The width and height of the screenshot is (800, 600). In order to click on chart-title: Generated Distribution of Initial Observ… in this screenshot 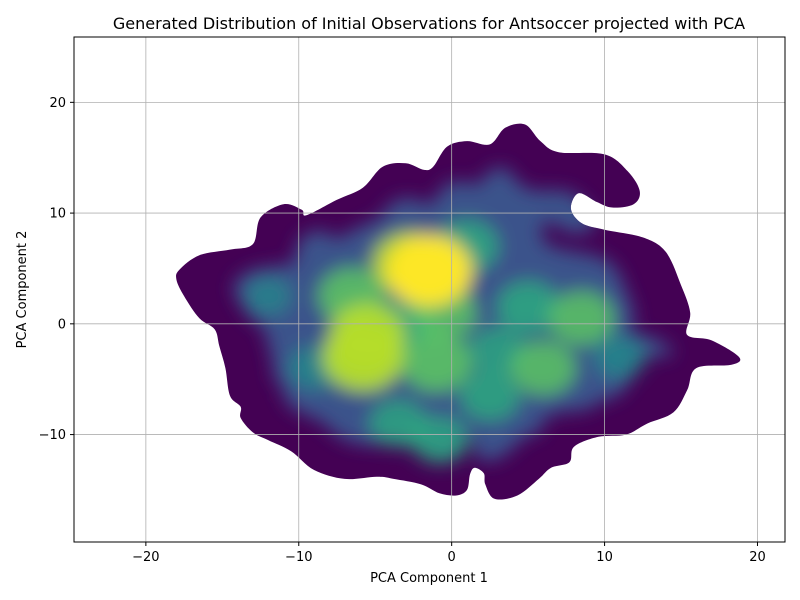, I will do `click(429, 23)`.